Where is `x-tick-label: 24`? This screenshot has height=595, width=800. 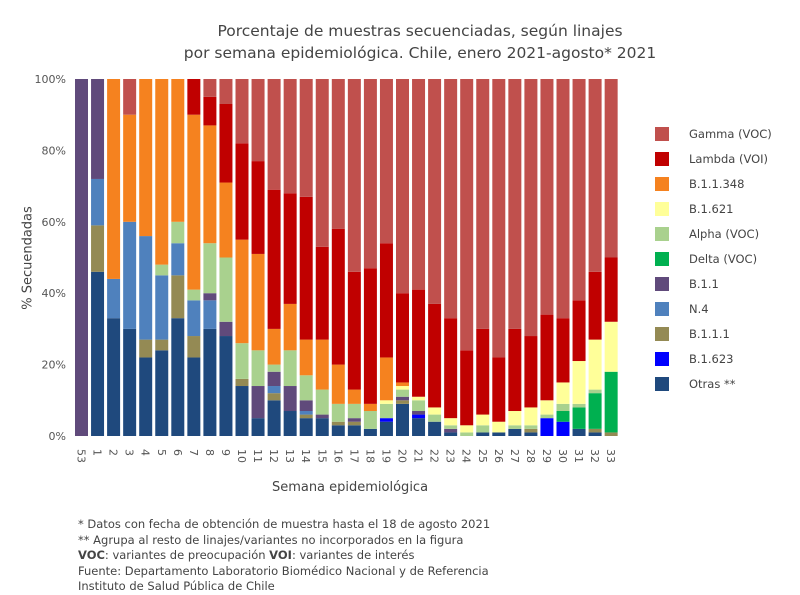 x-tick-label: 24 is located at coordinates (466, 456).